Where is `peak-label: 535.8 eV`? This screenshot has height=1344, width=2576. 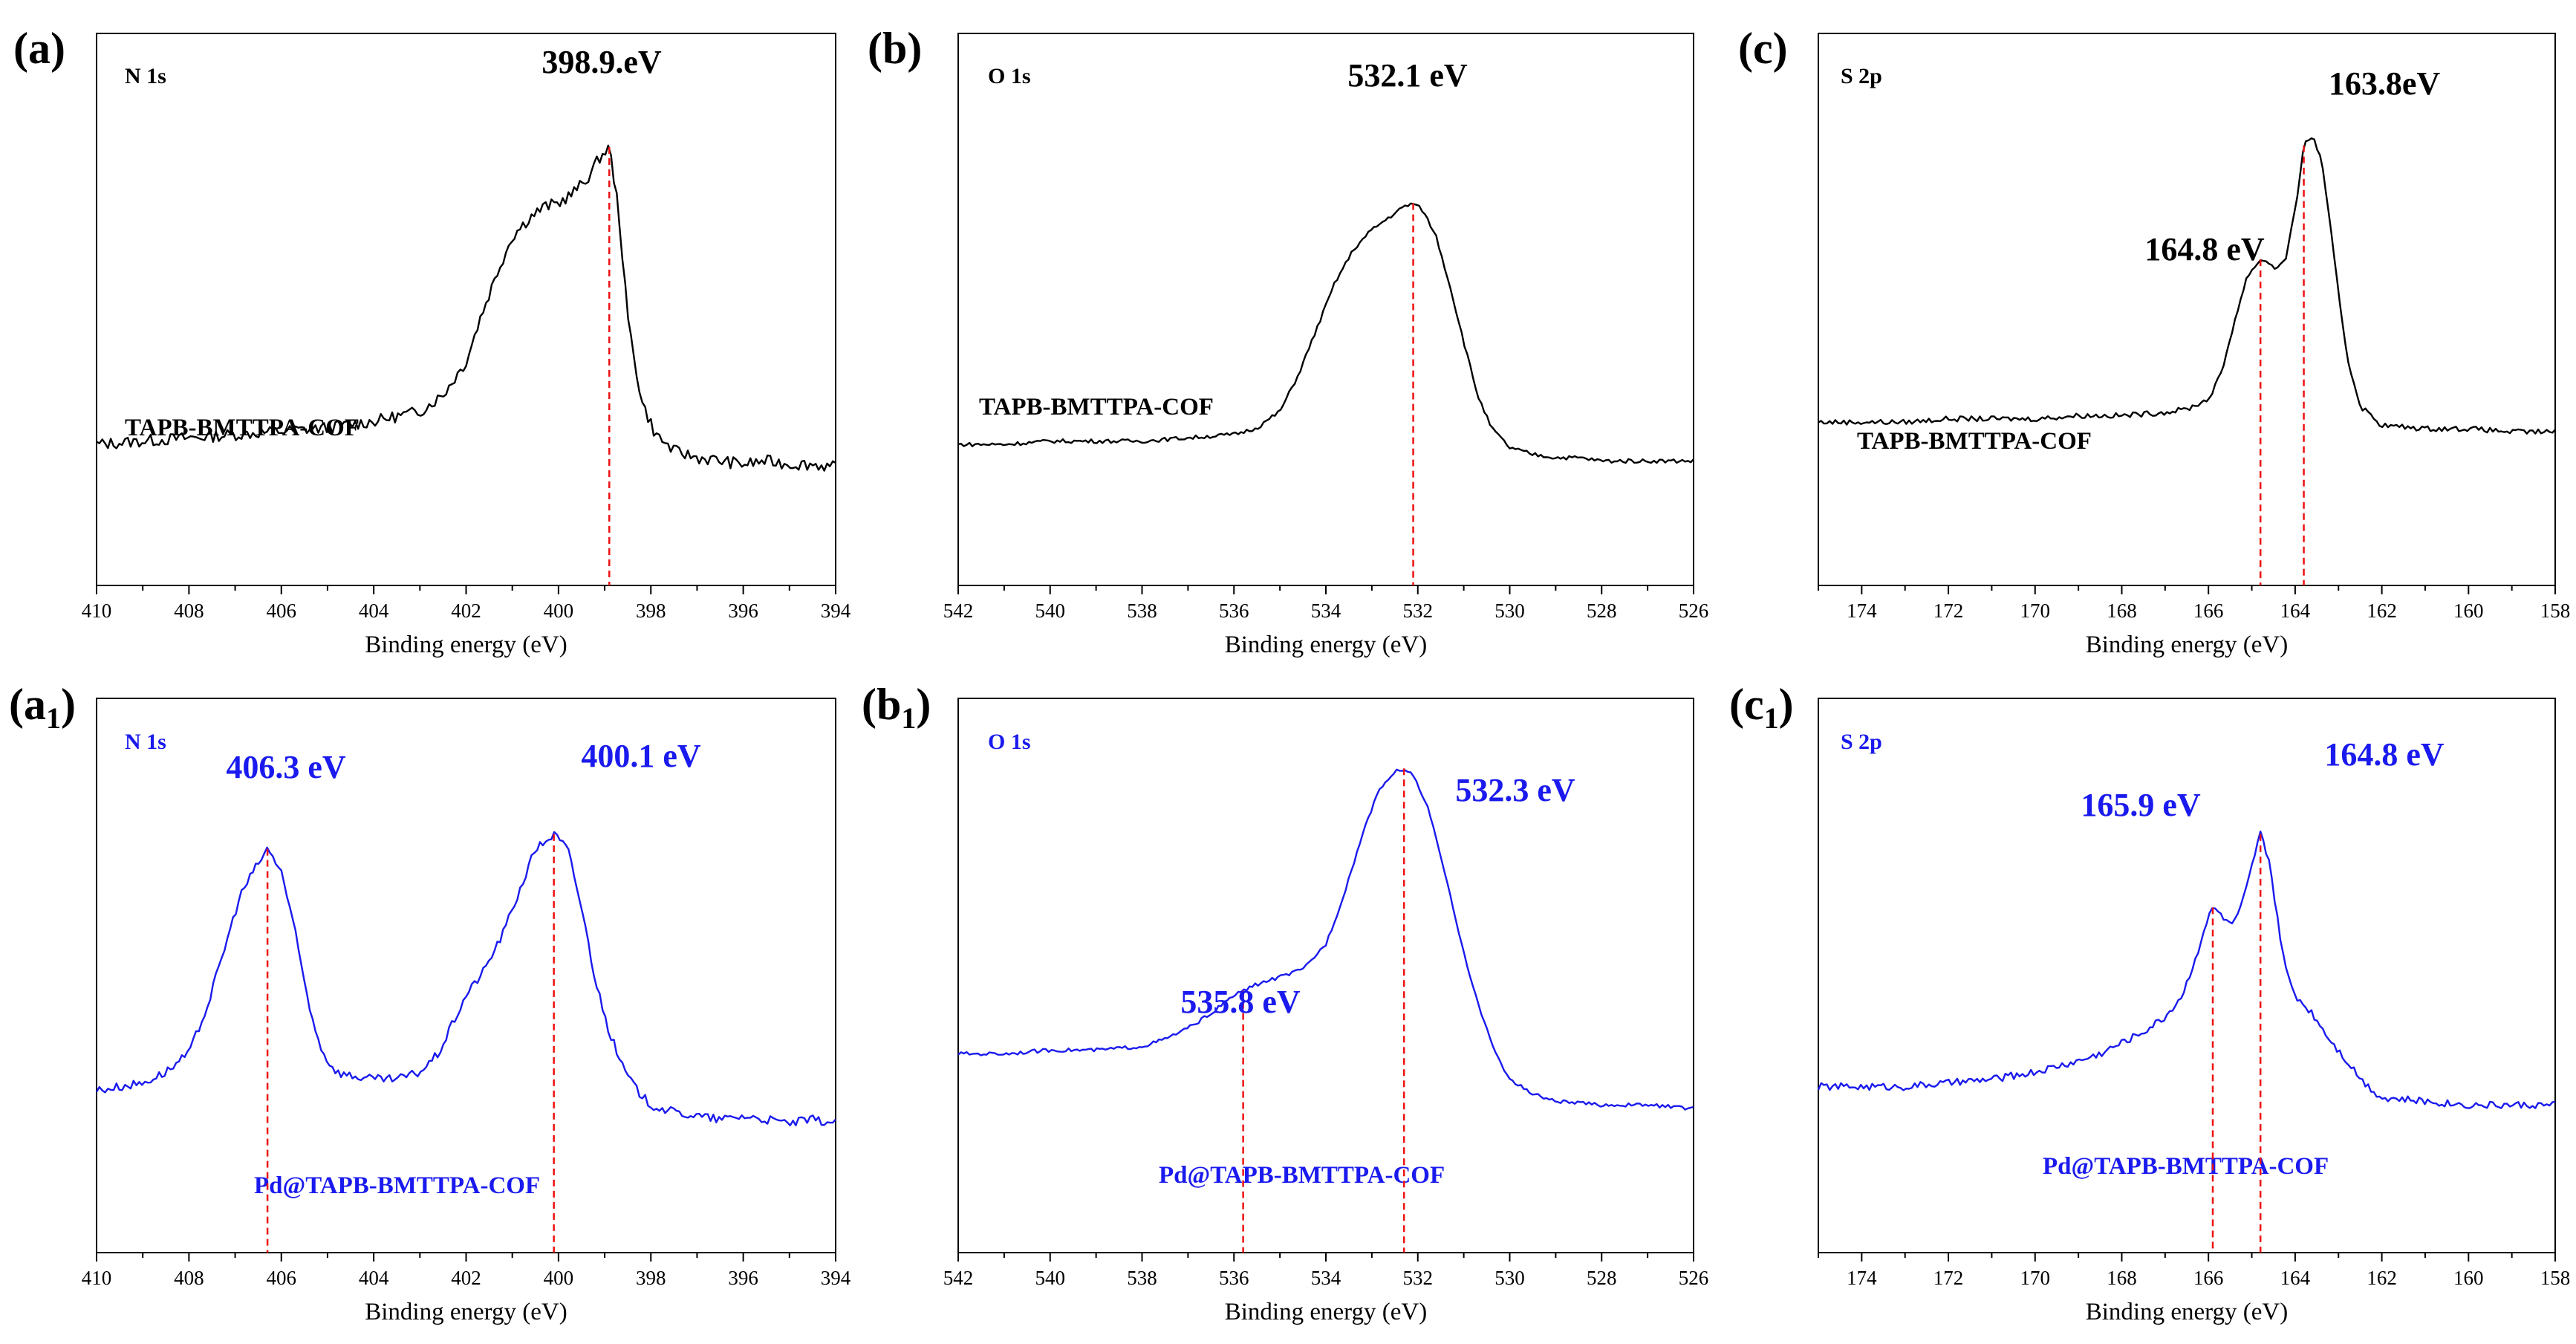 peak-label: 535.8 eV is located at coordinates (1240, 1002).